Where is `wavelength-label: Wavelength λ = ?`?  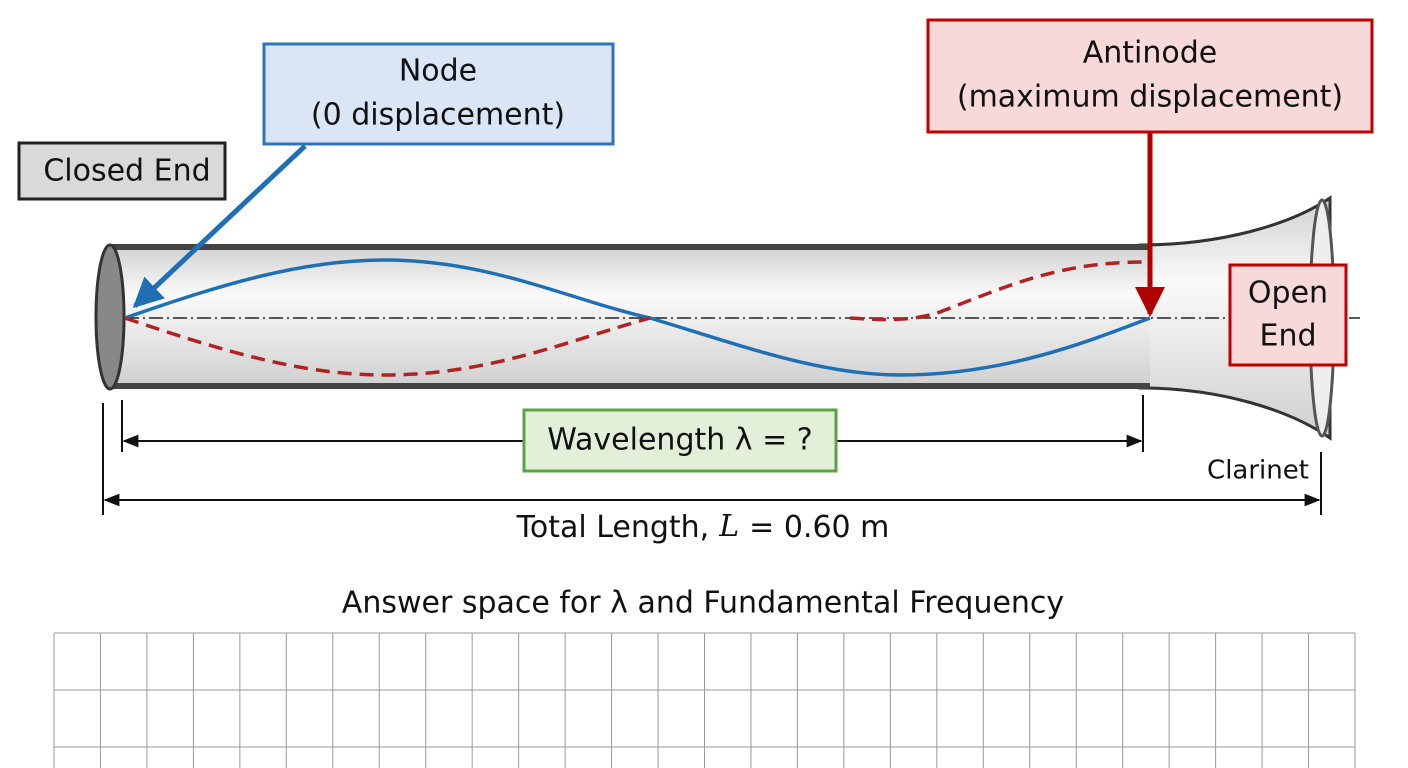
wavelength-label: Wavelength λ = ? is located at coordinates (679, 440).